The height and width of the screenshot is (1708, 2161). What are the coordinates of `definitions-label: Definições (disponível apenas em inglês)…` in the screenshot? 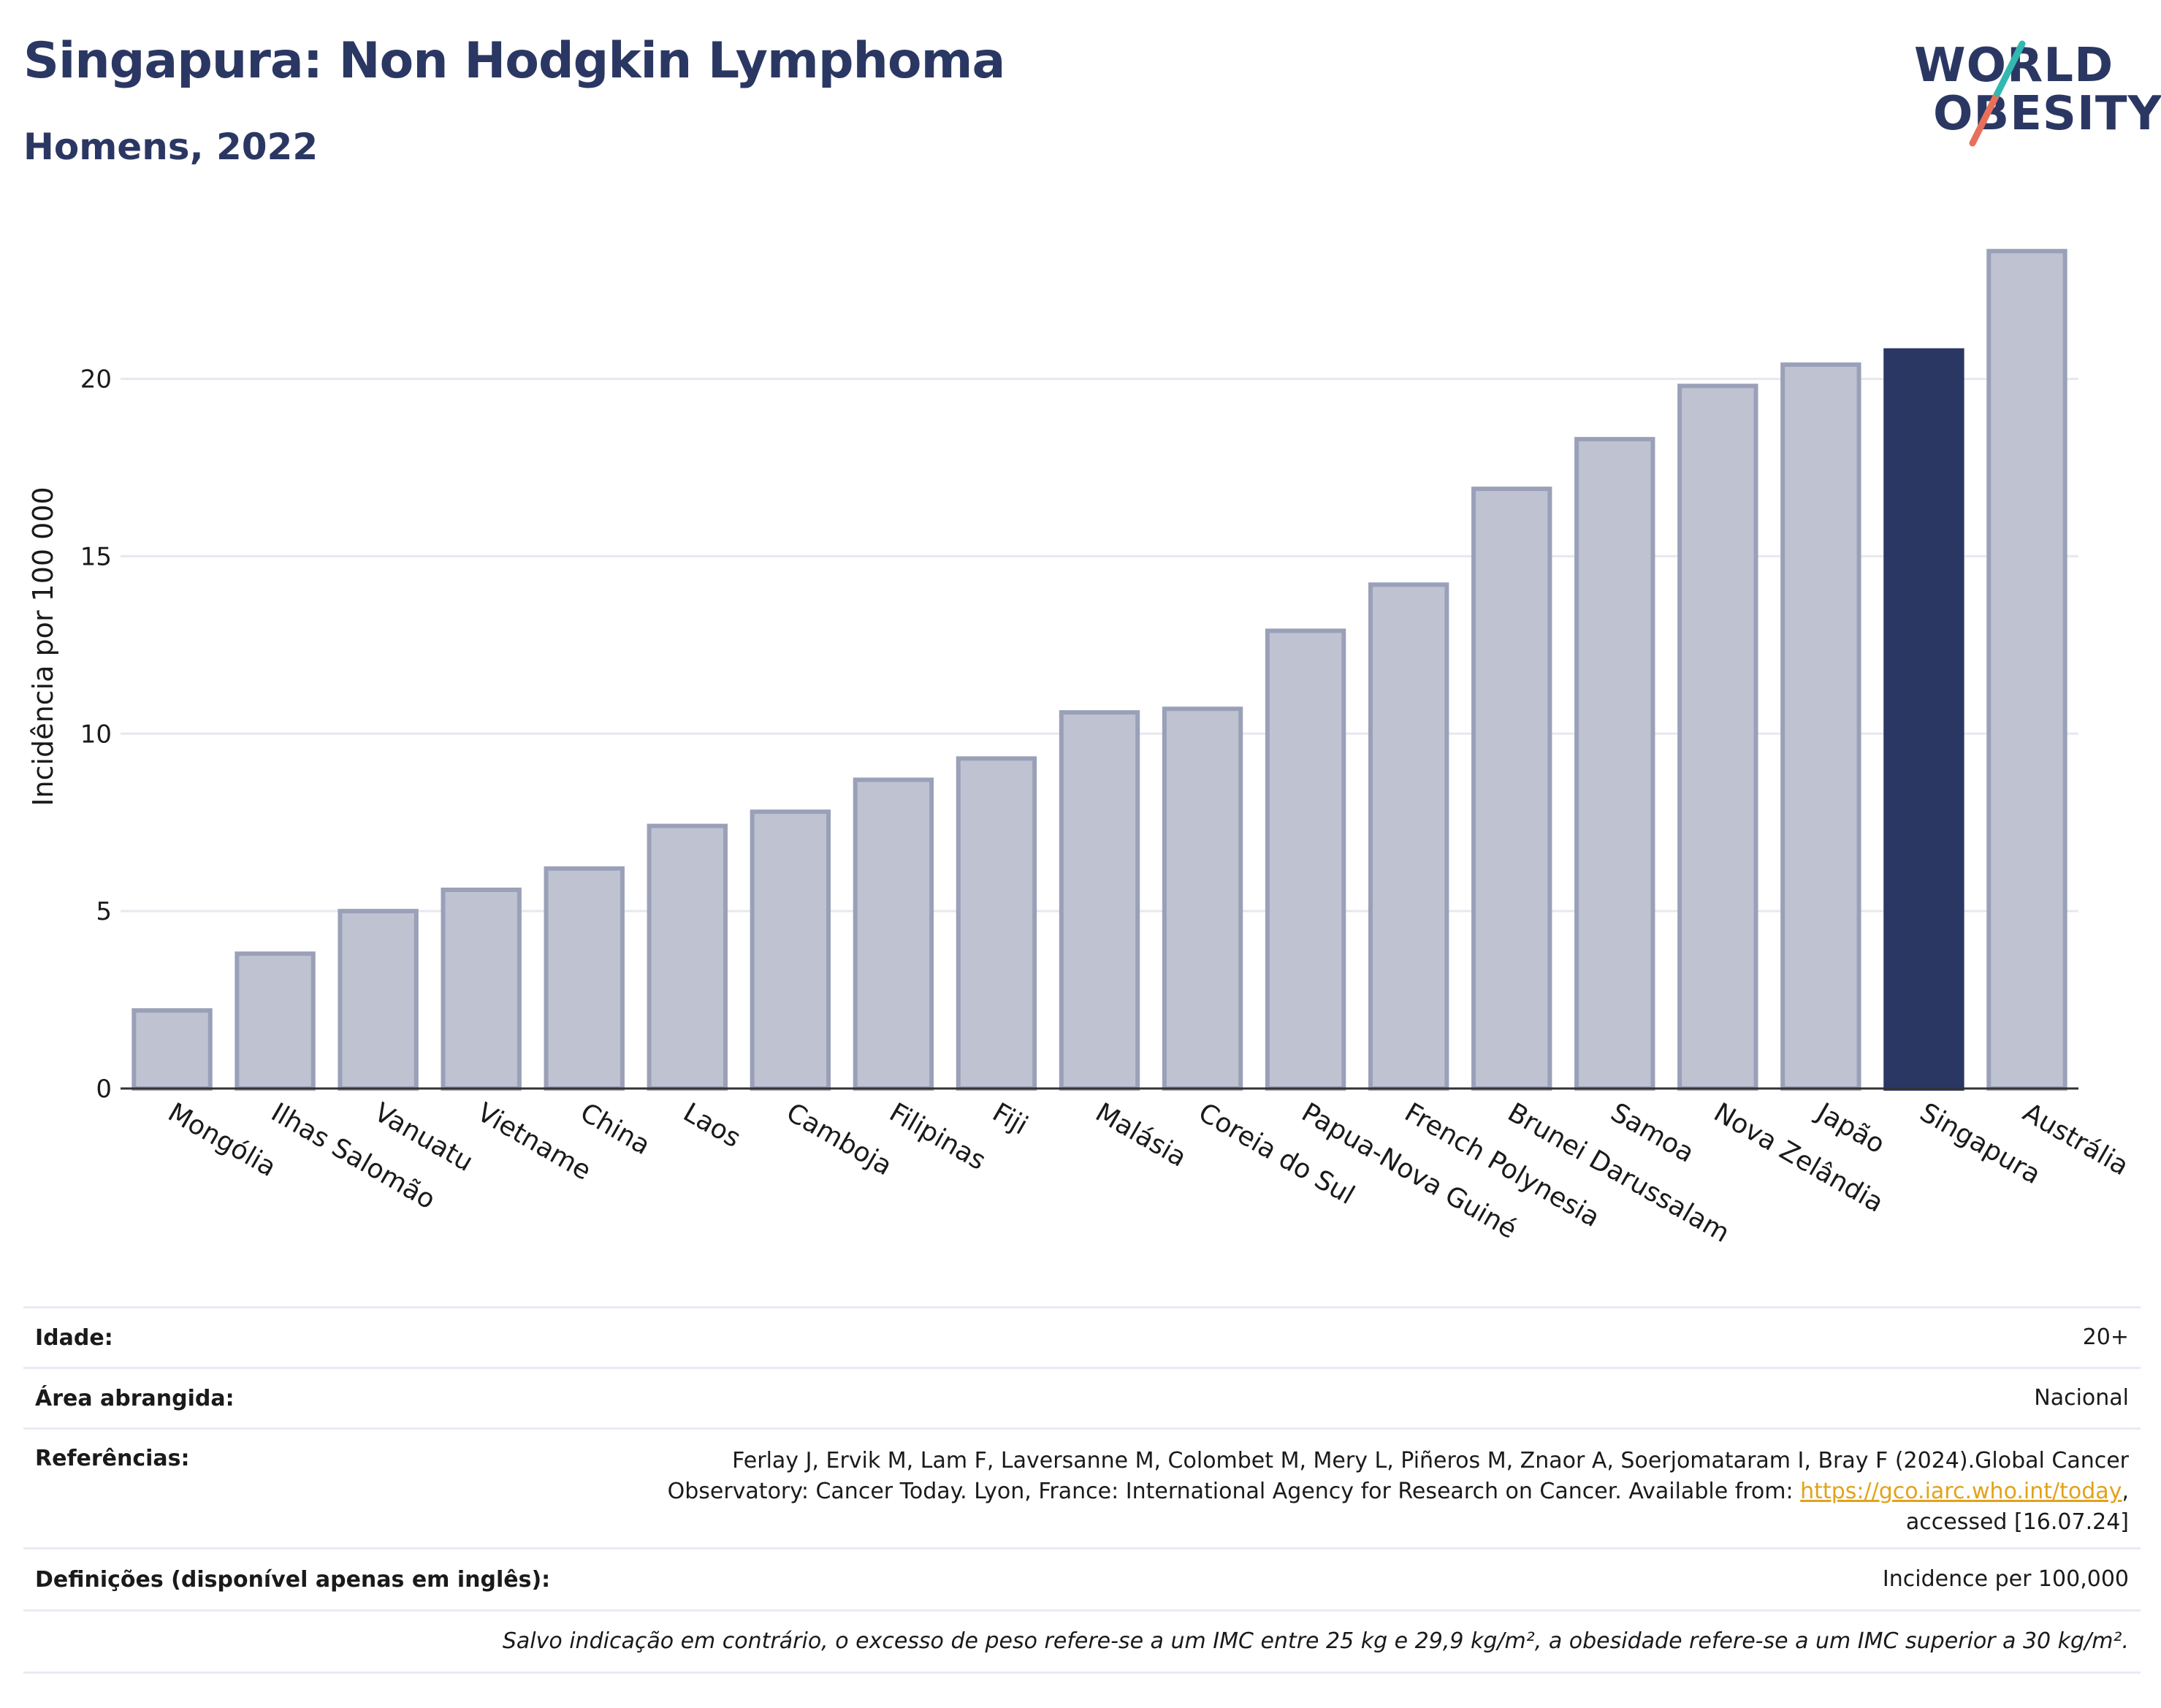 It's located at (293, 1579).